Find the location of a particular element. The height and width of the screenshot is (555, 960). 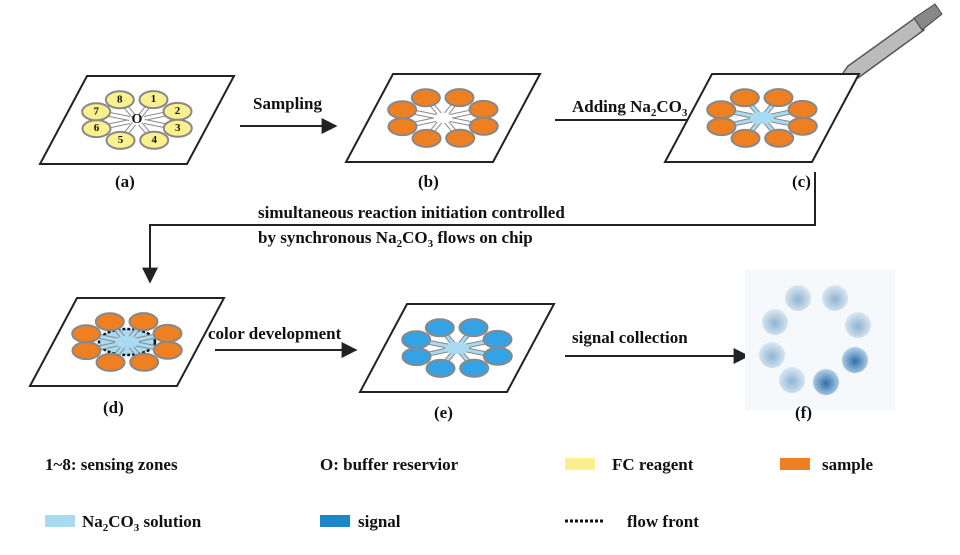

step-label: Sampling is located at coordinates (287, 103).